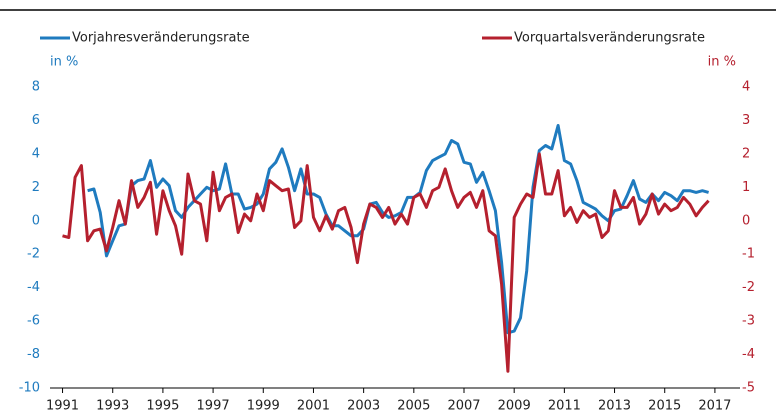  Describe the element at coordinates (62, 406) in the screenshot. I see `x-tick-label: 1991` at that location.